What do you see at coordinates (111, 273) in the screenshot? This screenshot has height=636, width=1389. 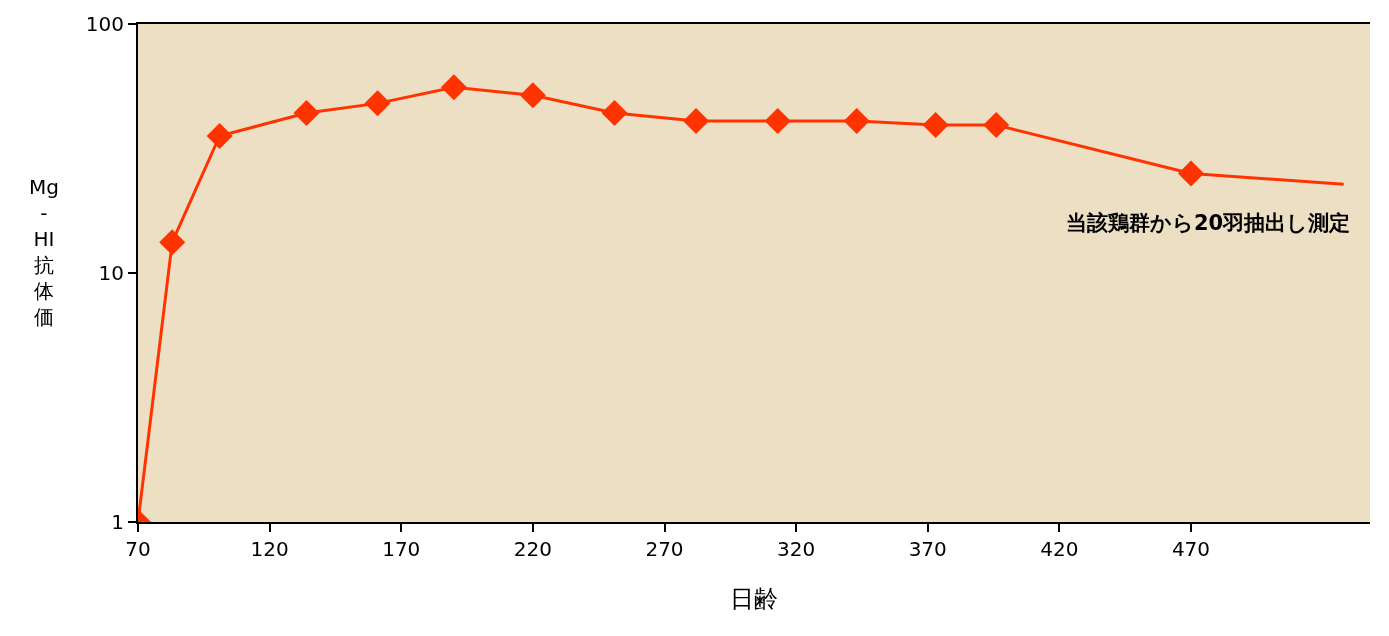 I see `y-tick-label: 10` at bounding box center [111, 273].